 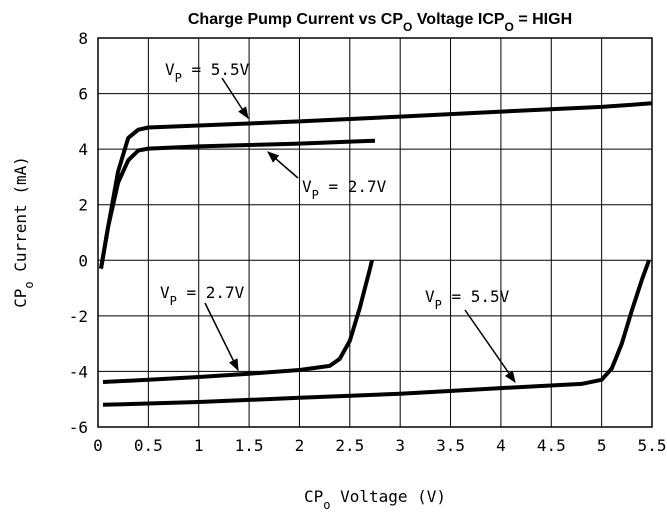 What do you see at coordinates (83, 205) in the screenshot?
I see `y-tick-label: 2` at bounding box center [83, 205].